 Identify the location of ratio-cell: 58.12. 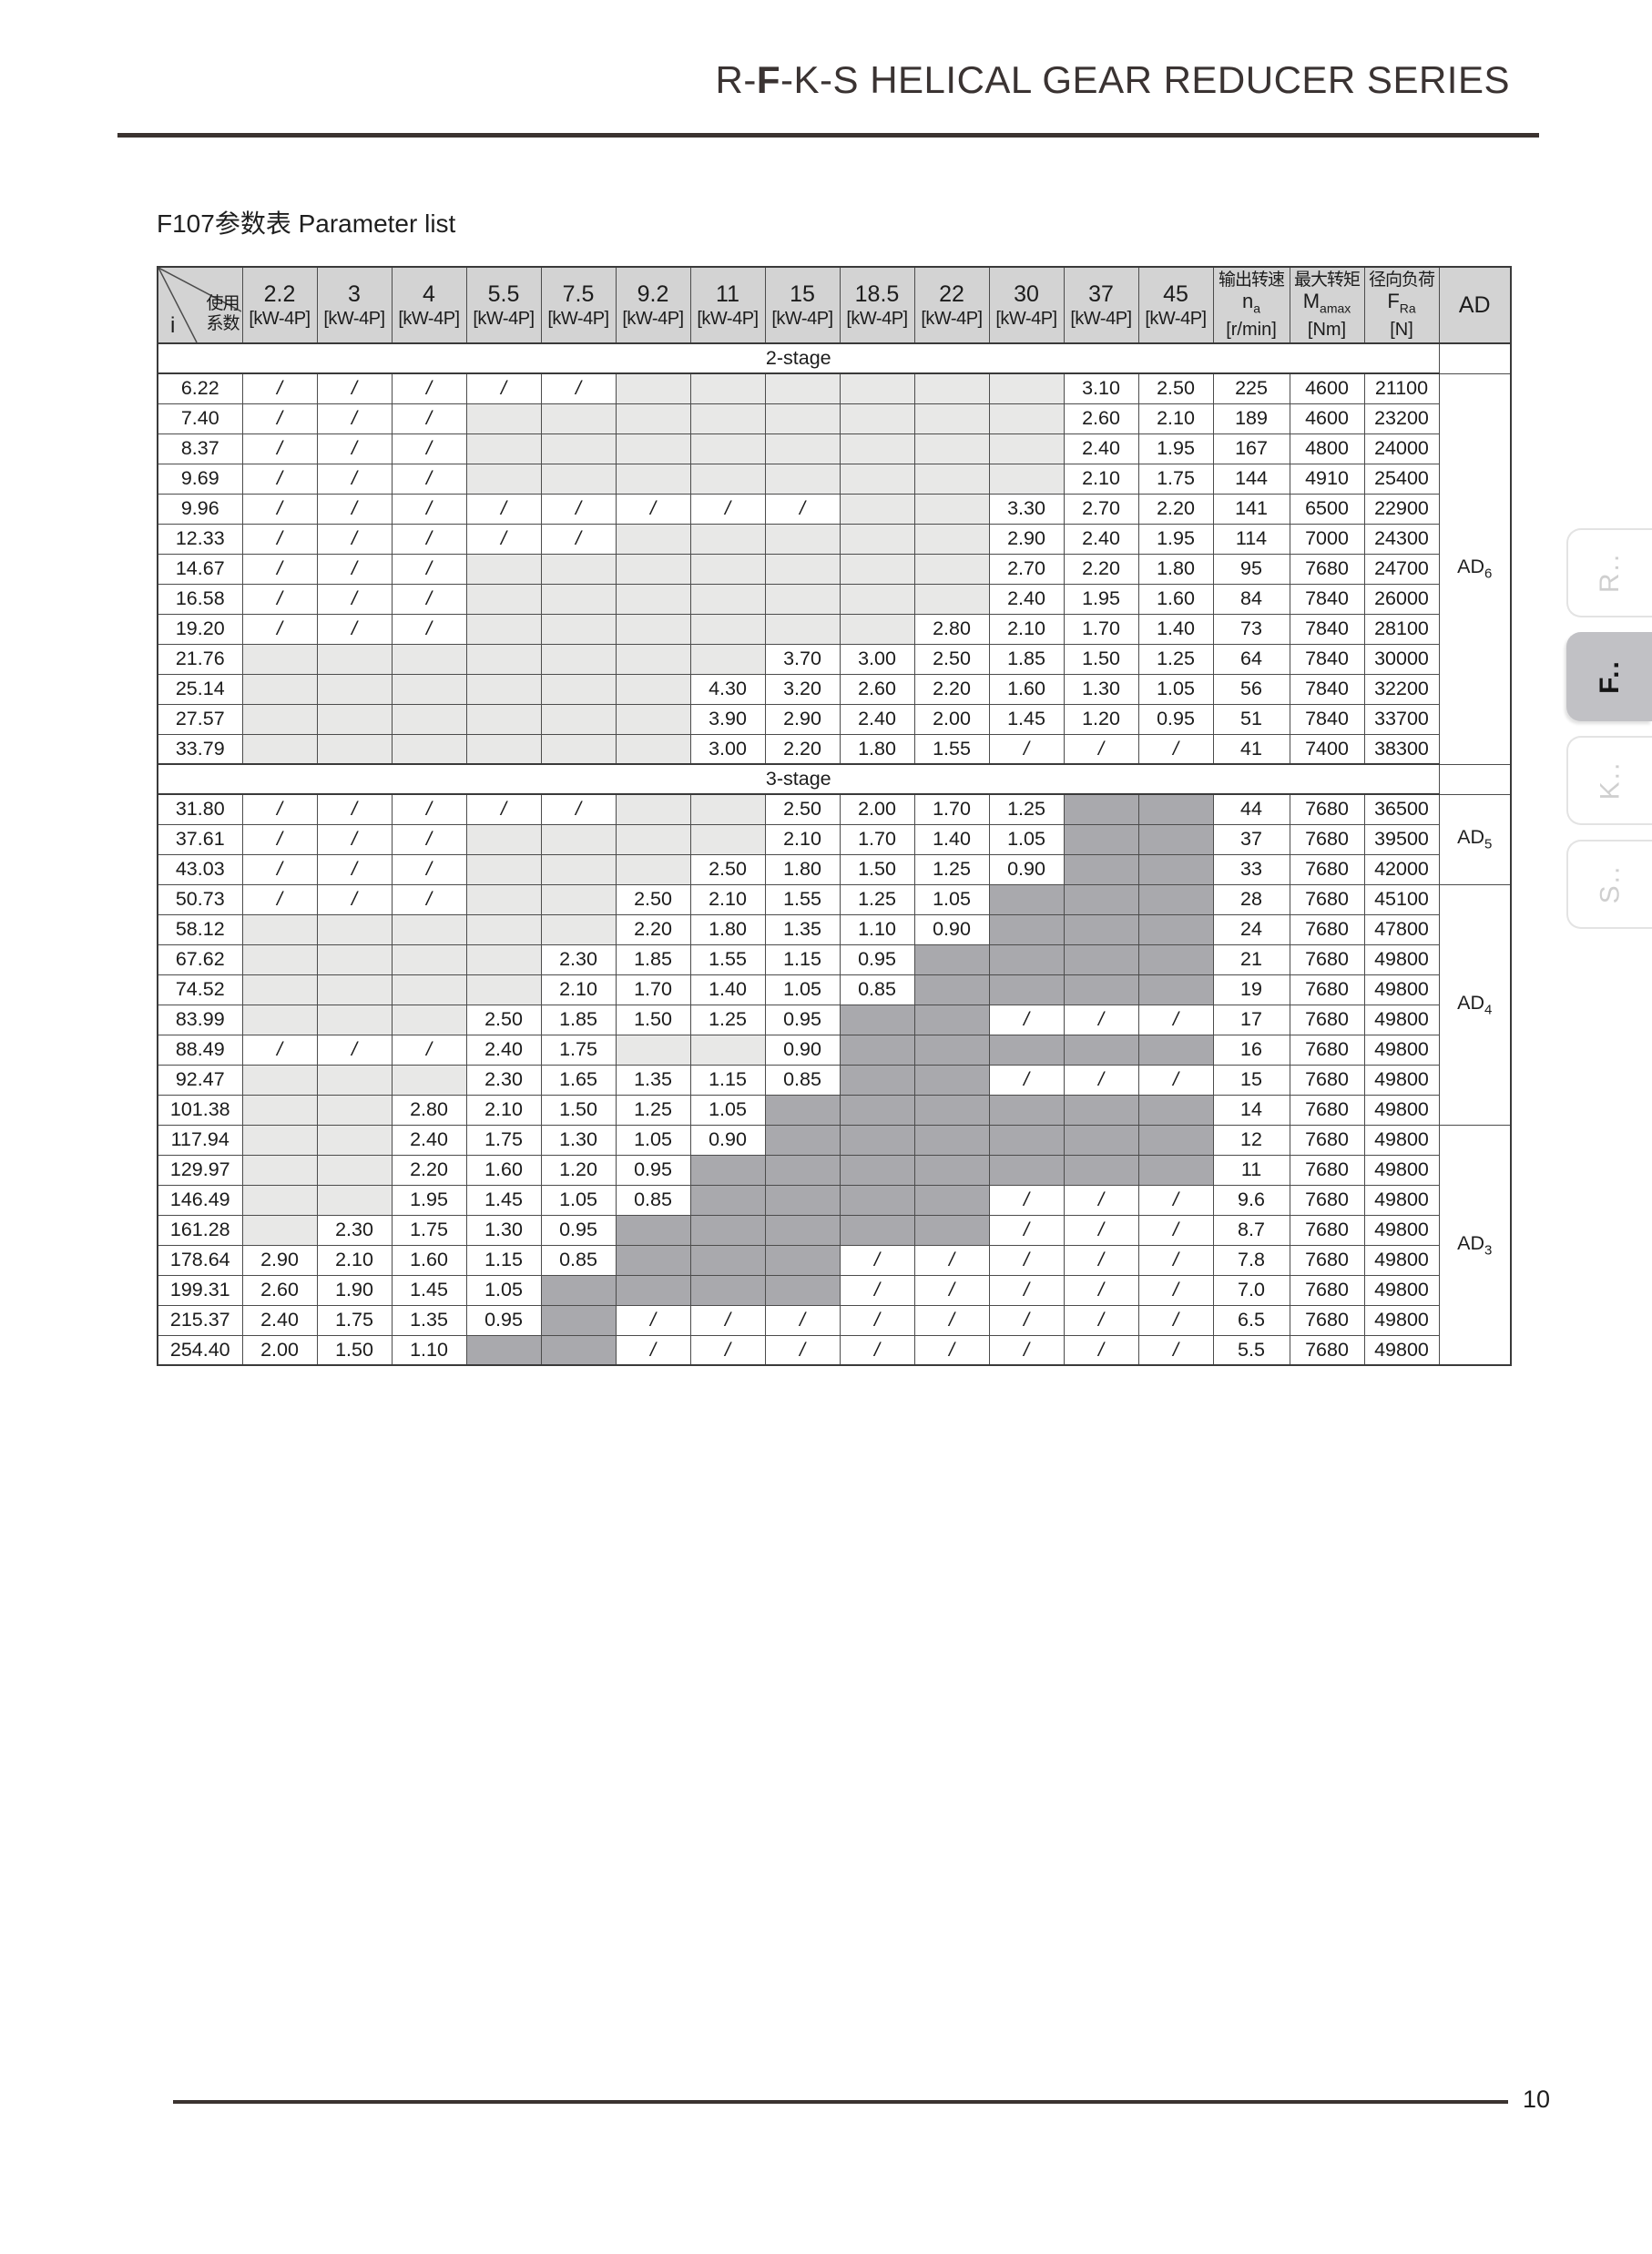
(200, 929).